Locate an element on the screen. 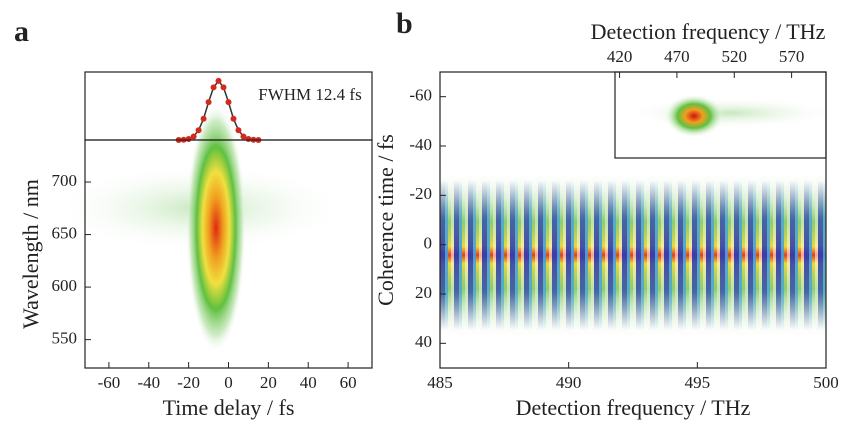  x-tick-label: 500 is located at coordinates (826, 382).